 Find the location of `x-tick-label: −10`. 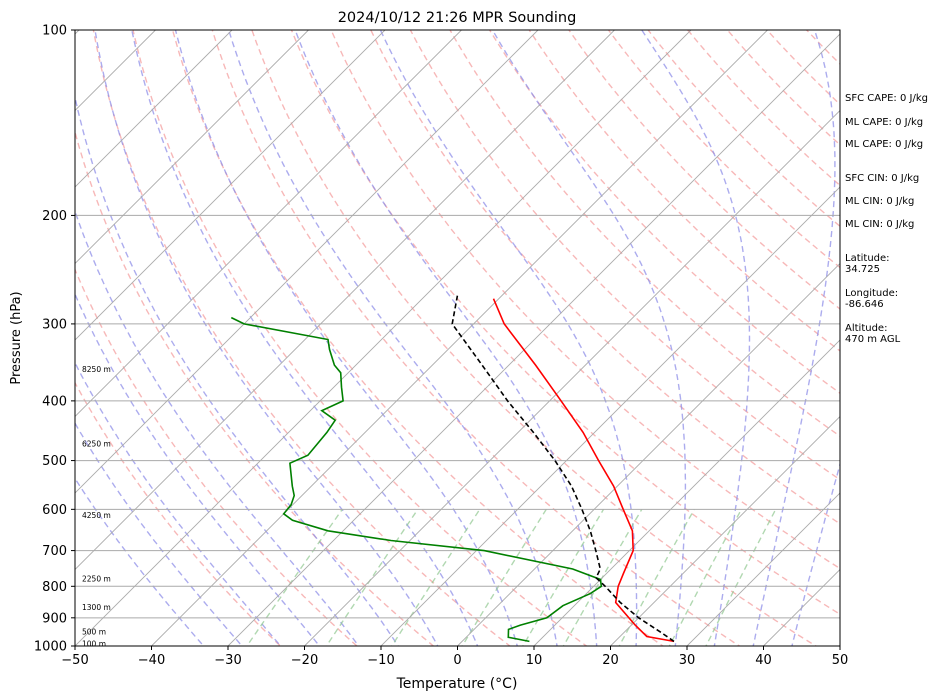

x-tick-label: −10 is located at coordinates (380, 660).